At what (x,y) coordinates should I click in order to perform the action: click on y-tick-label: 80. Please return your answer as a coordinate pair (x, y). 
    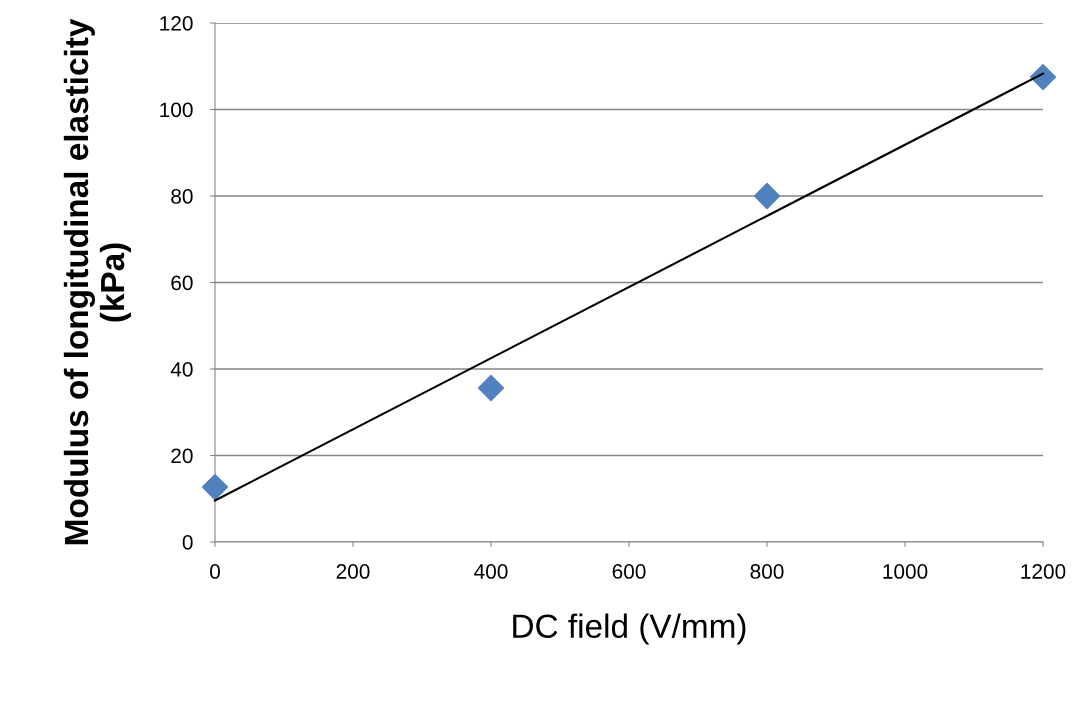
    Looking at the image, I should click on (182, 196).